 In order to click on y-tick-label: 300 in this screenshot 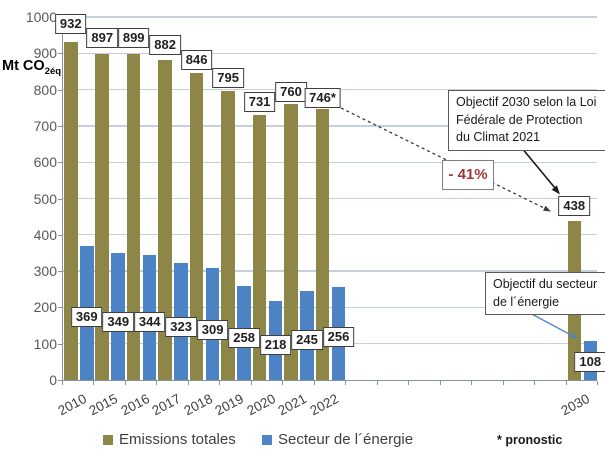, I will do `click(45, 271)`.